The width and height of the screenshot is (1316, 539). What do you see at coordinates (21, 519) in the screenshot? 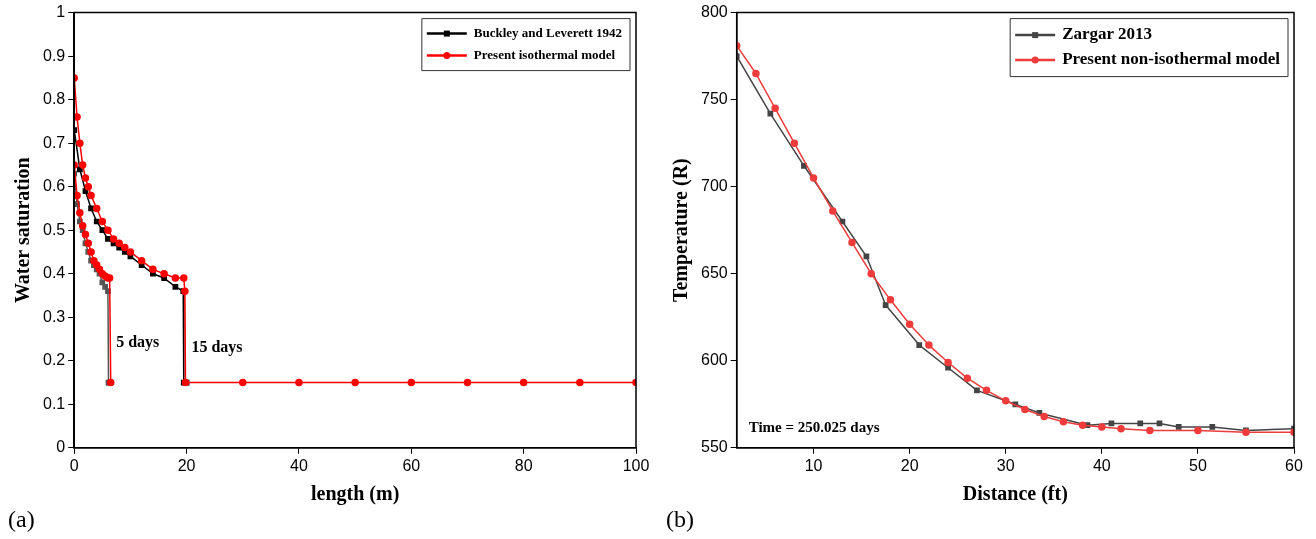
I see `text: (a)` at bounding box center [21, 519].